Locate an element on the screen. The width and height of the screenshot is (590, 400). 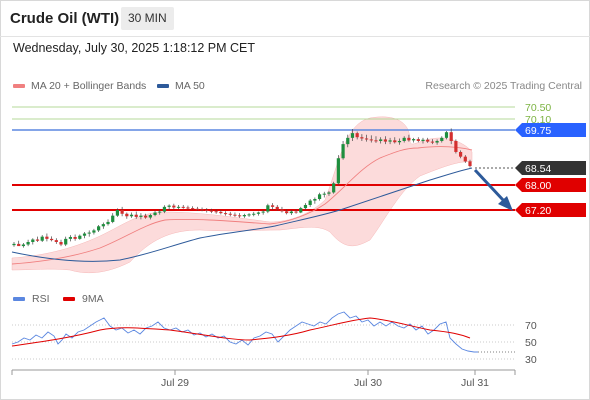
rsi-line is located at coordinates (244, 332).